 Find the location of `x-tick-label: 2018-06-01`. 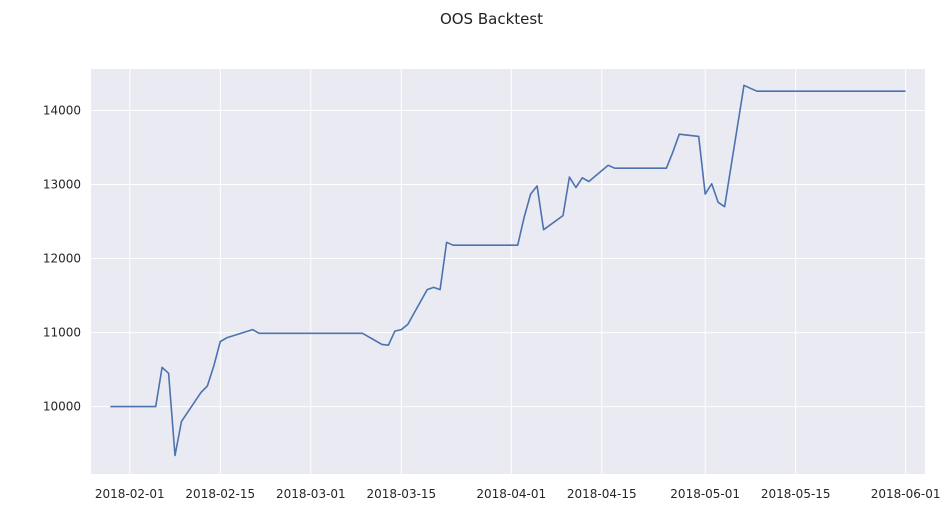

x-tick-label: 2018-06-01 is located at coordinates (906, 494).